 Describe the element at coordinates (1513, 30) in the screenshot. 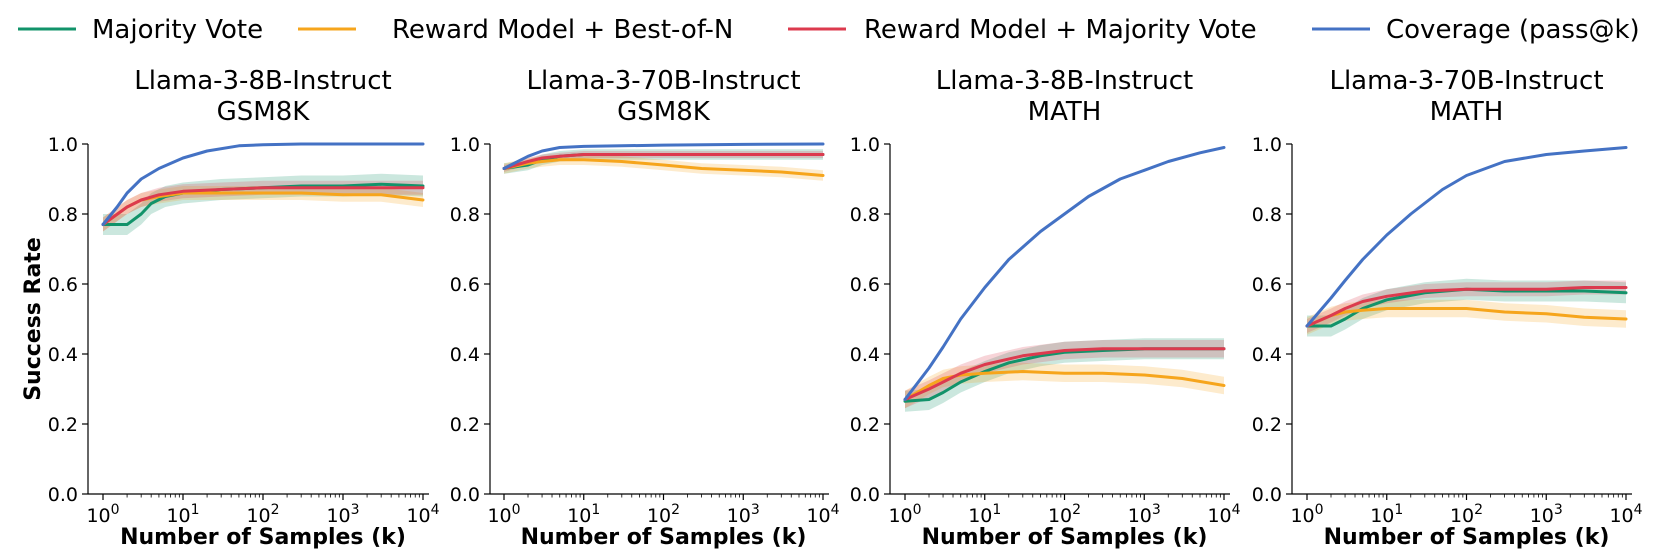

I see `legend-label: Coverage (pass@k)` at that location.